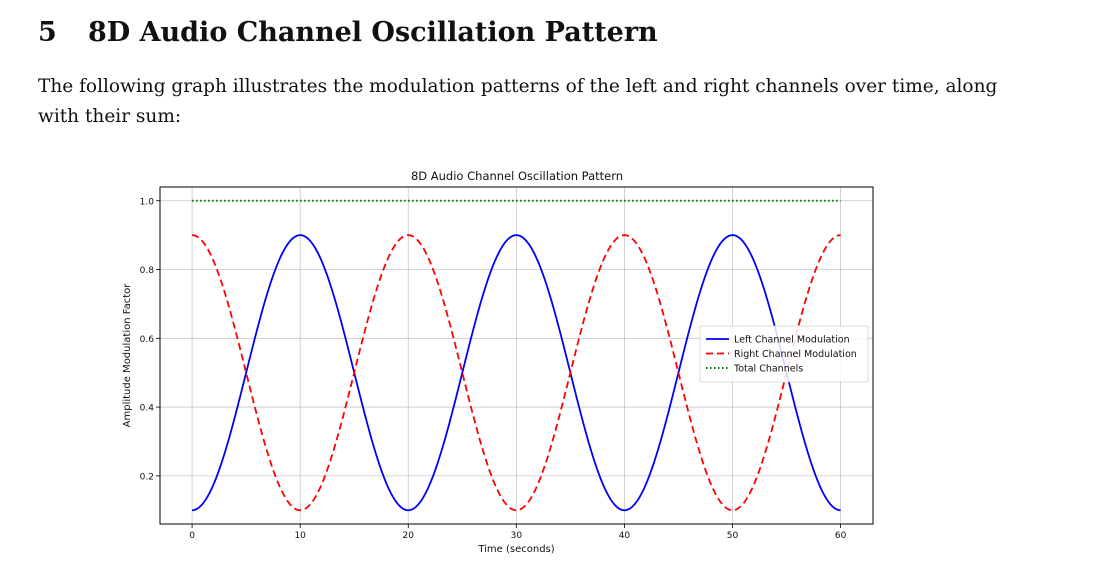 The image size is (1106, 571). I want to click on x-axis-label: Time (seconds), so click(515, 549).